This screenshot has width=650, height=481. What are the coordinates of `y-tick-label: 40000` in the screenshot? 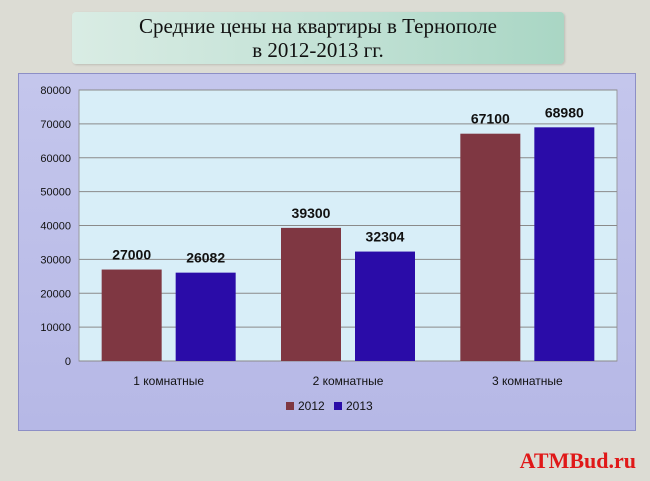 It's located at (55, 227).